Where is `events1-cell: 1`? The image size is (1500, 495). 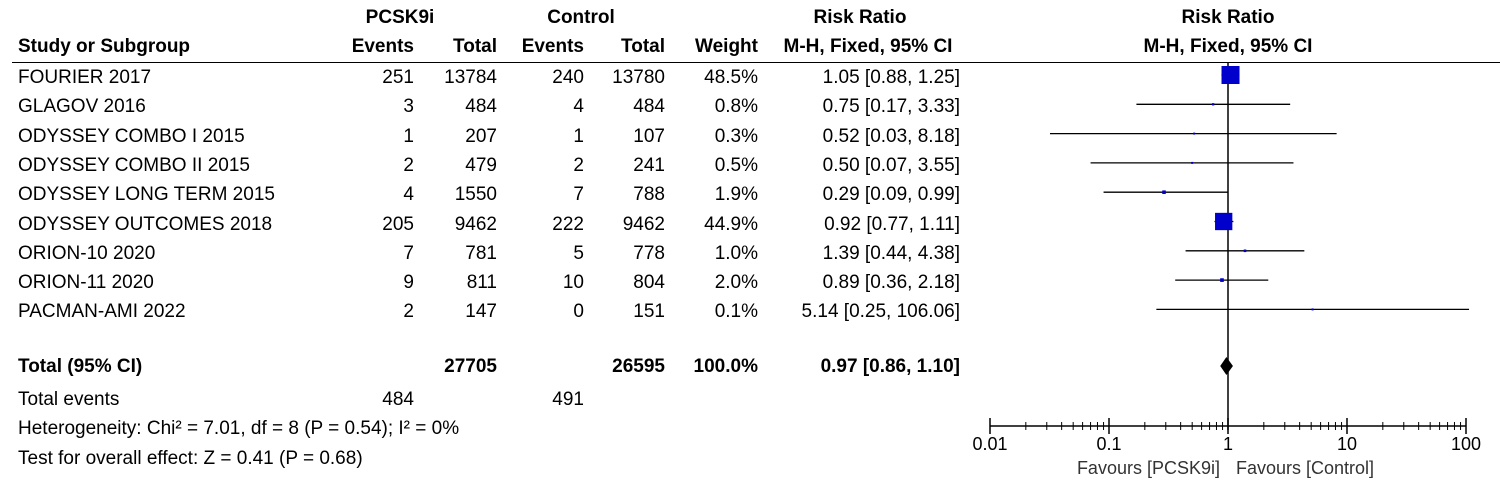
events1-cell: 1 is located at coordinates (408, 136).